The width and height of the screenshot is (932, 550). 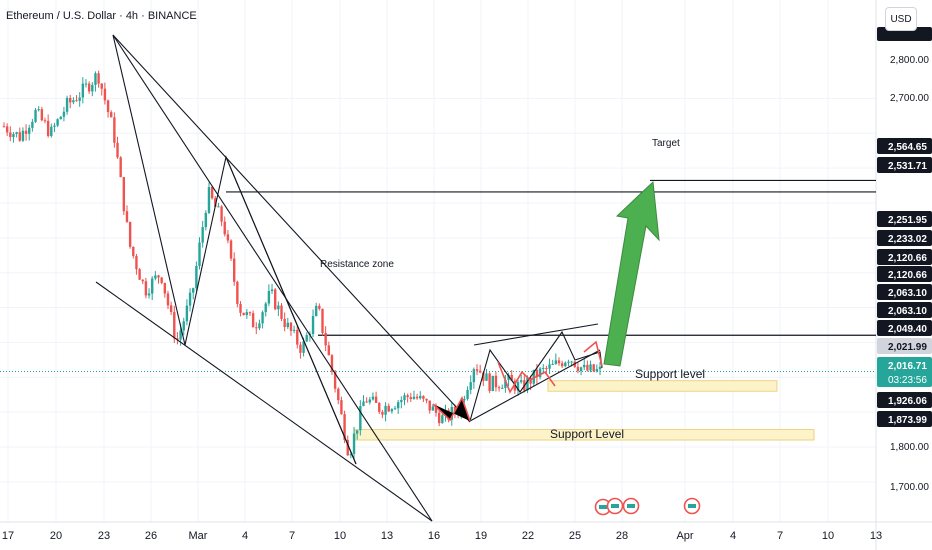 I want to click on time-tick-label: 28, so click(x=622, y=536).